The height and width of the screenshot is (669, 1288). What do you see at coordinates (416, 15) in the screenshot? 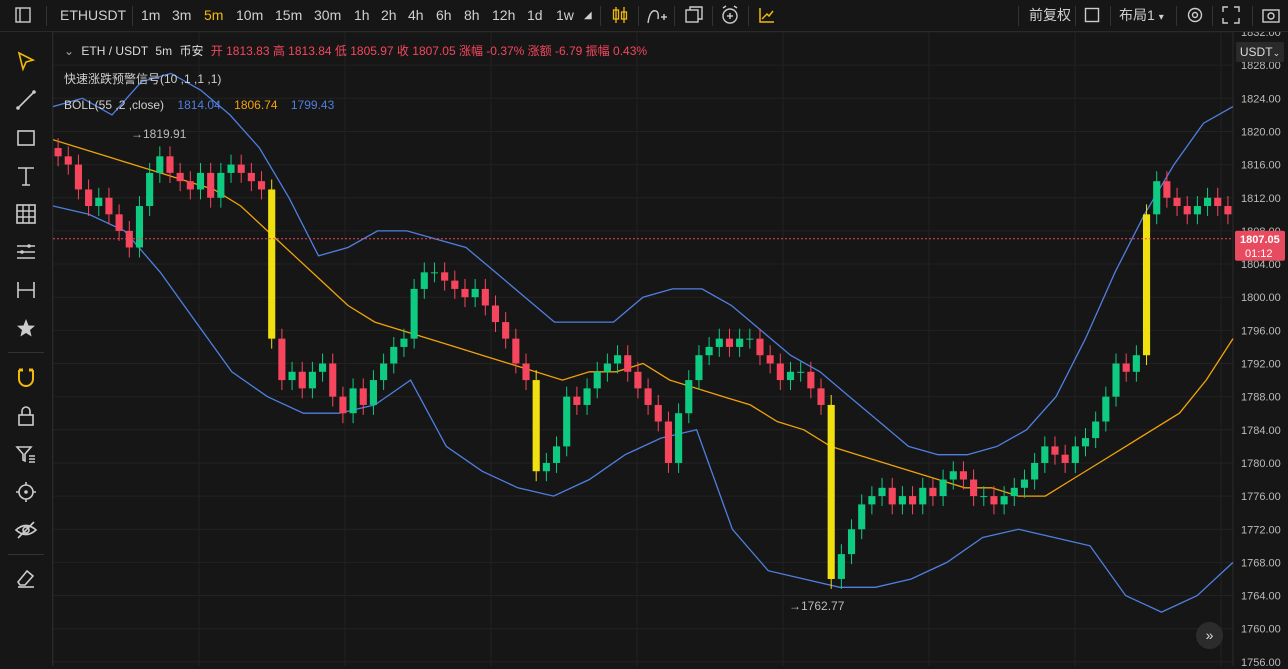
I see `interval-4h: 4h` at bounding box center [416, 15].